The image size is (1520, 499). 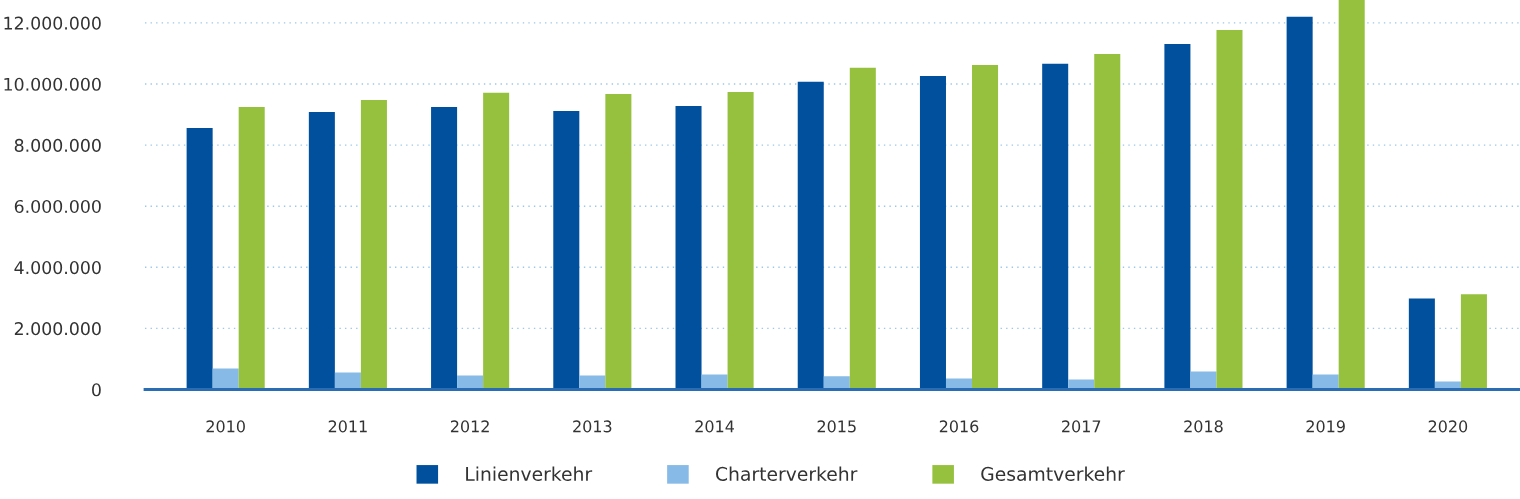 I want to click on y-tick-label: 2.000.000, so click(x=57, y=329).